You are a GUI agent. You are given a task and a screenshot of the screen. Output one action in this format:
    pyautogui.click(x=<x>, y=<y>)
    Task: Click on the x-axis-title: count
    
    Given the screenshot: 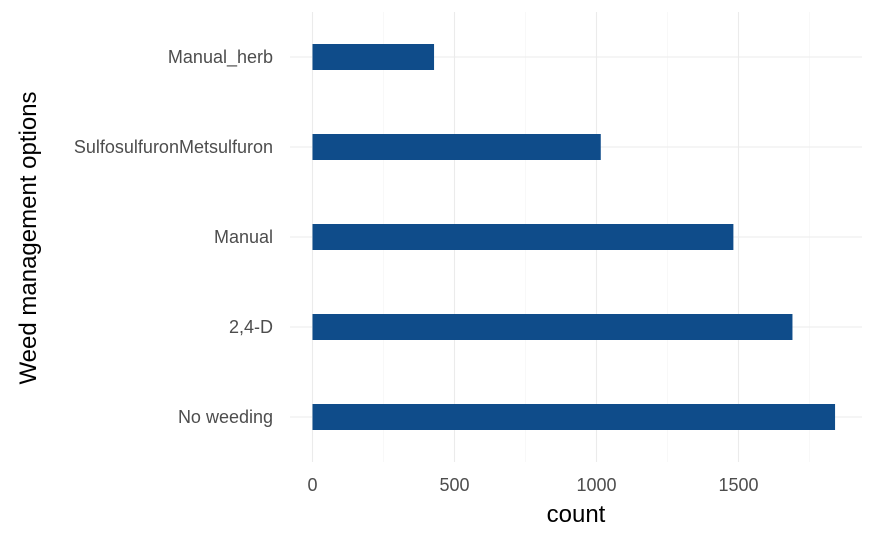 What is the action you would take?
    pyautogui.click(x=576, y=514)
    